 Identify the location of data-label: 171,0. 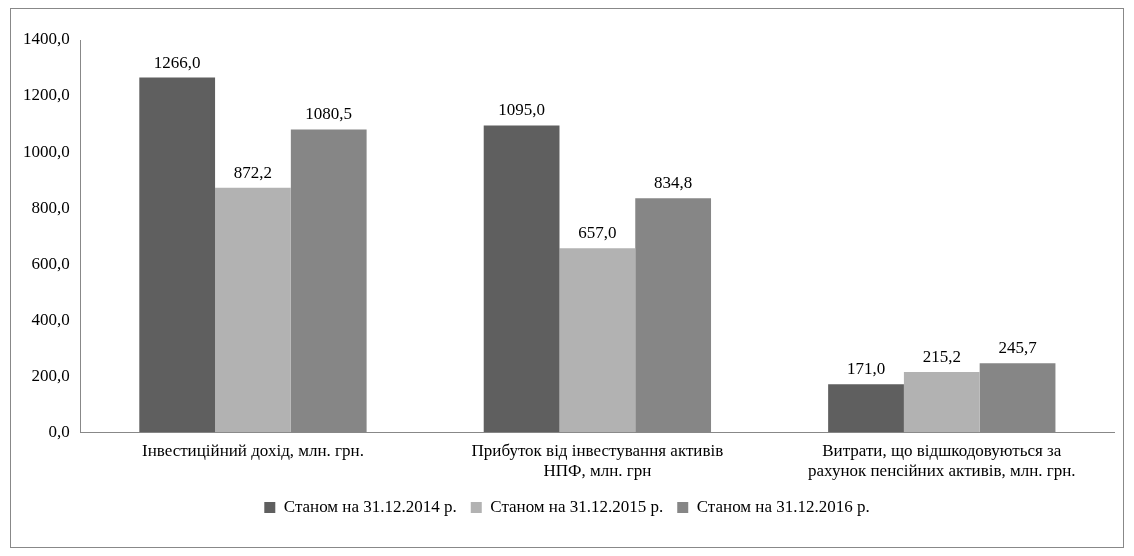
(866, 369).